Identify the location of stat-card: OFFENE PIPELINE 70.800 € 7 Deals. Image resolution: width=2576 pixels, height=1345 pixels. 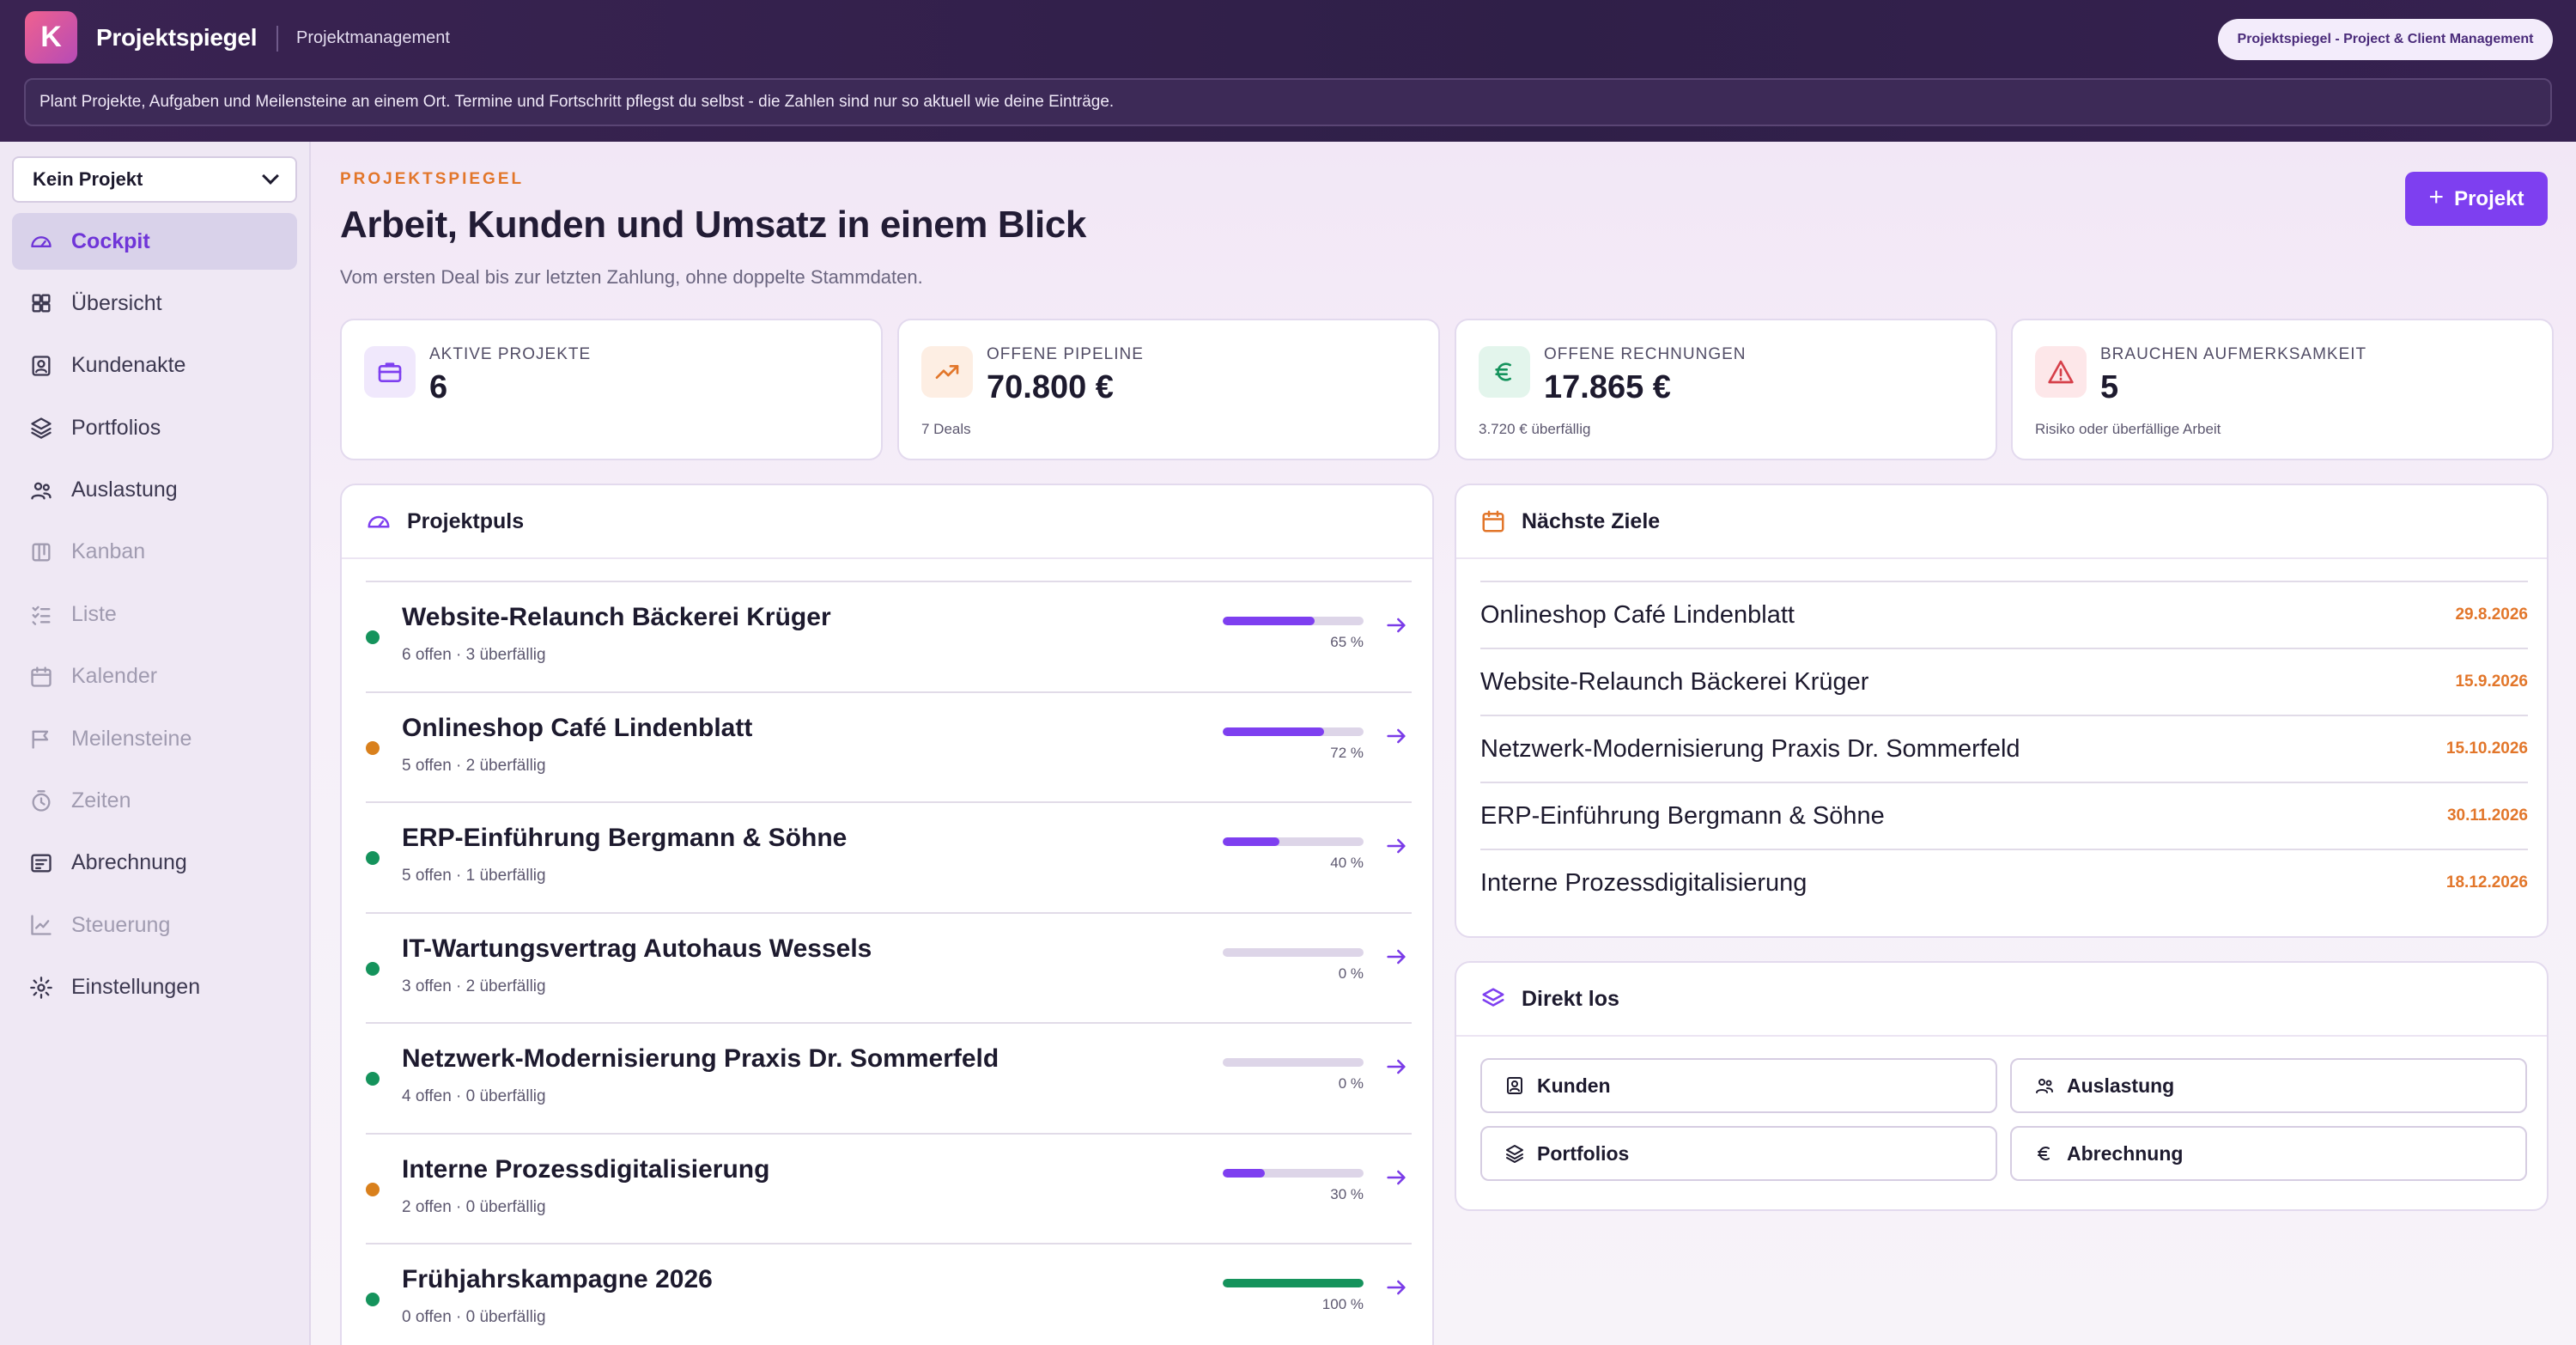
(1169, 390).